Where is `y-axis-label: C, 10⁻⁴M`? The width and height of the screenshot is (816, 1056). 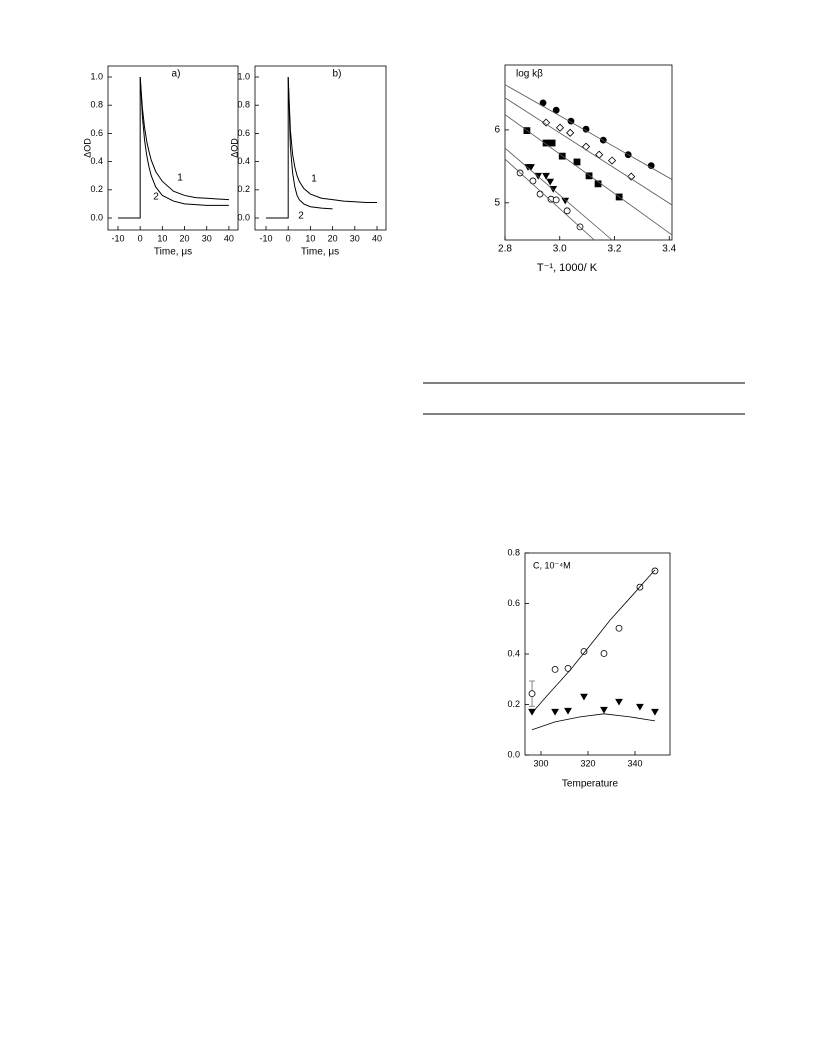 y-axis-label: C, 10⁻⁴M is located at coordinates (552, 565).